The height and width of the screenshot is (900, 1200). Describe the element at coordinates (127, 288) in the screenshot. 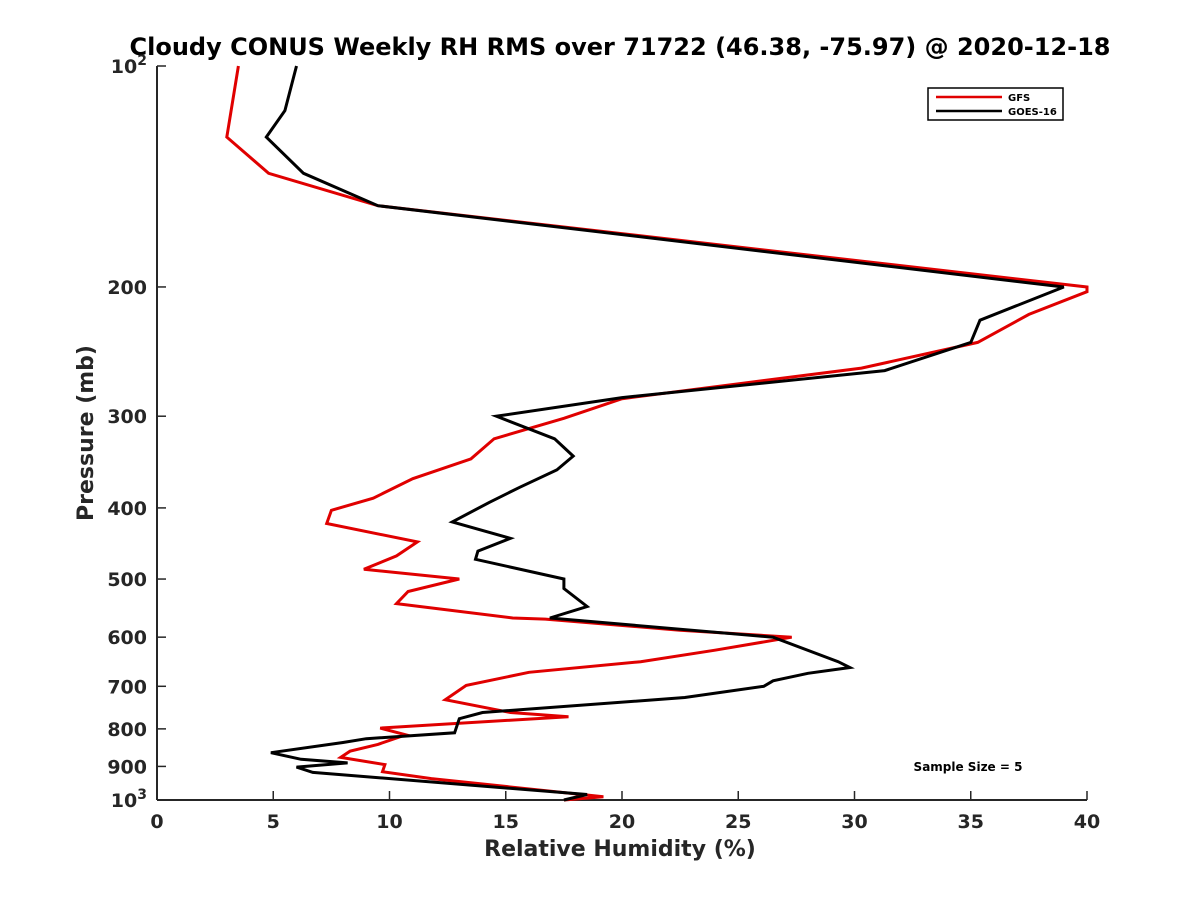

I see `y-tick-label: 200` at that location.